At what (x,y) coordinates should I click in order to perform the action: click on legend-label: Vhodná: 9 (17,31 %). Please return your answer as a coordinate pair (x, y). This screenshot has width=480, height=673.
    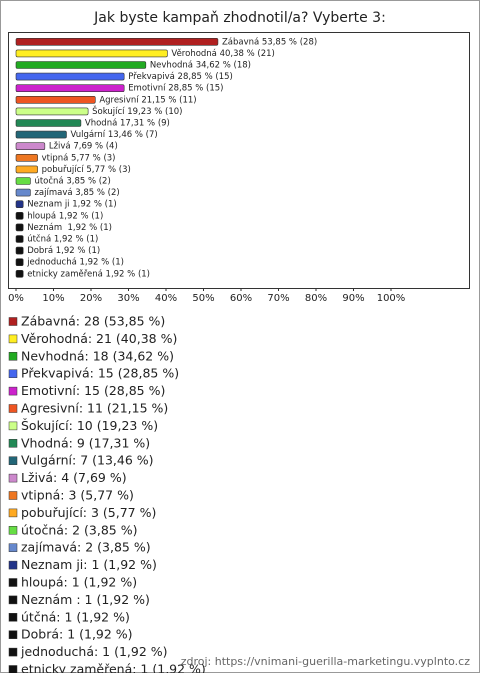
    Looking at the image, I should click on (85, 442).